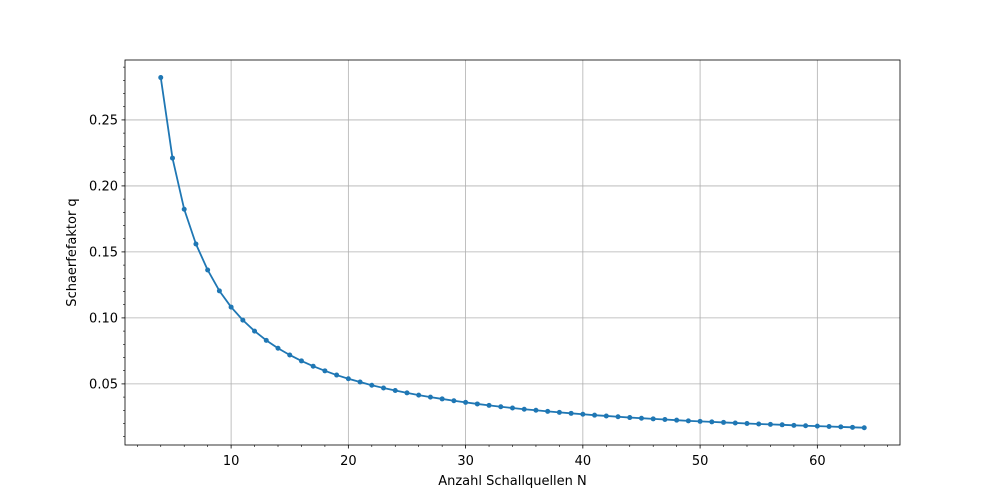 The height and width of the screenshot is (504, 1000). I want to click on x-tick-label: 10, so click(231, 461).